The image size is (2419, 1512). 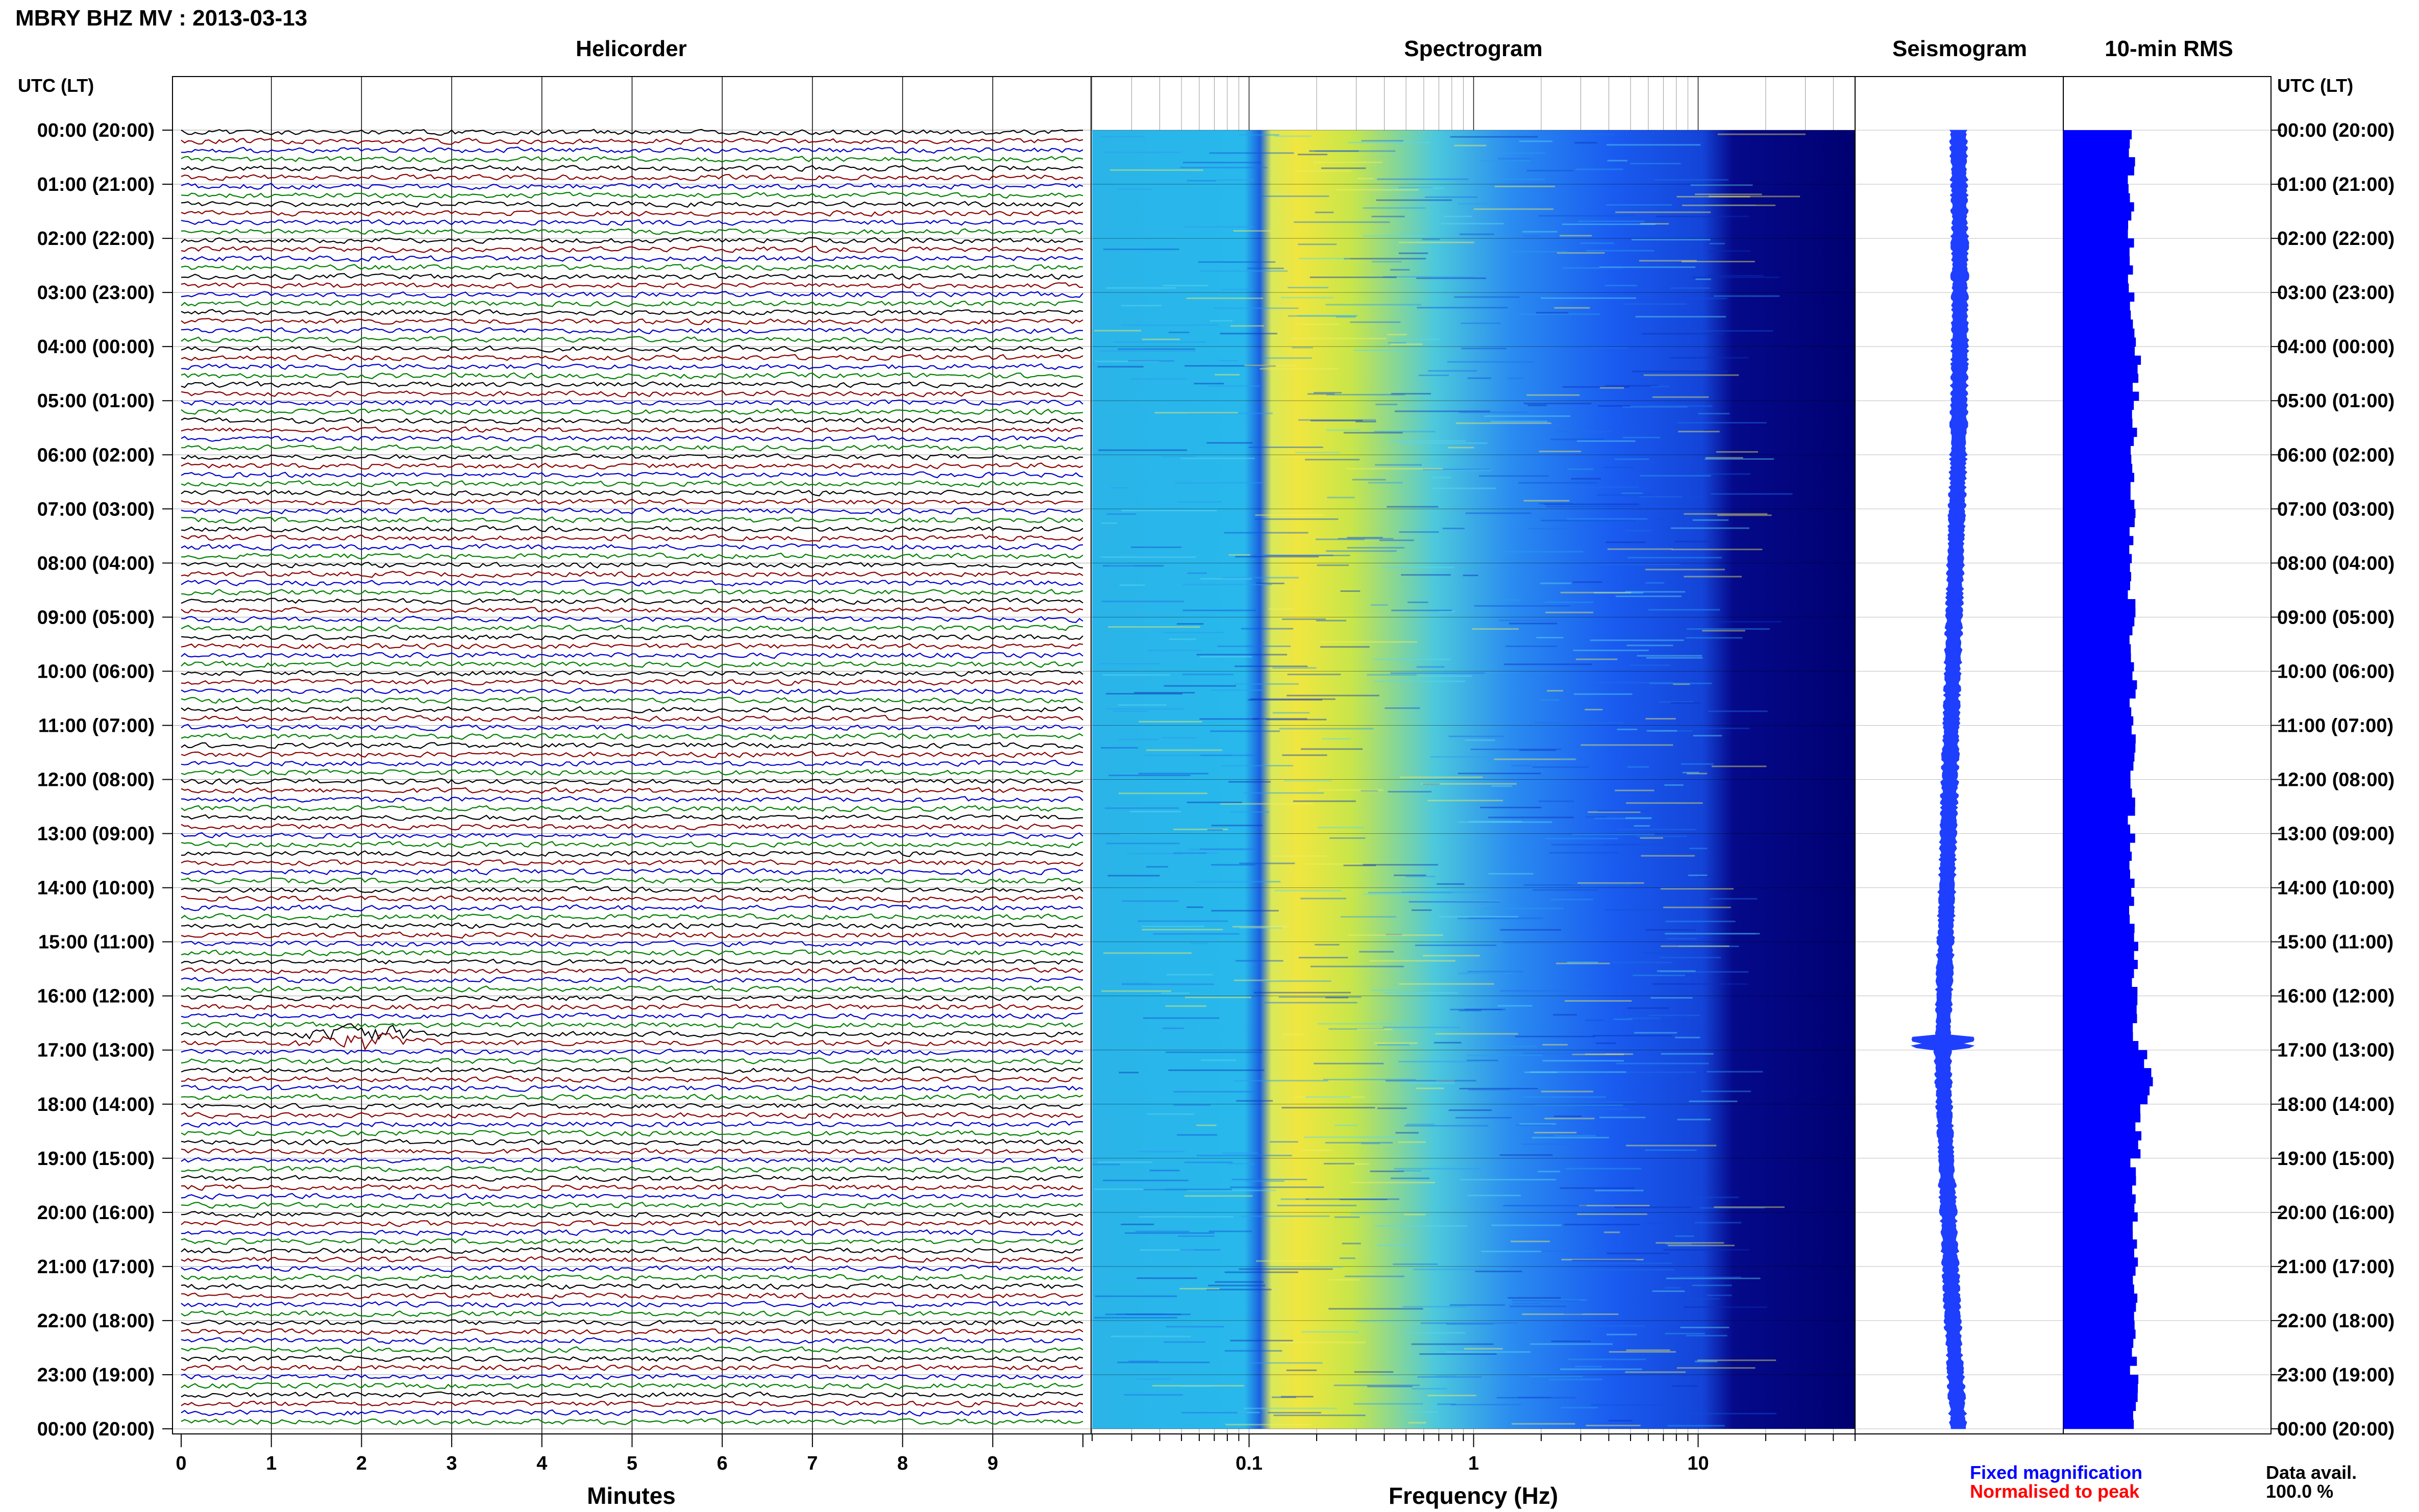 I want to click on time-label-right: 00:00 (20:00), so click(x=2336, y=1429).